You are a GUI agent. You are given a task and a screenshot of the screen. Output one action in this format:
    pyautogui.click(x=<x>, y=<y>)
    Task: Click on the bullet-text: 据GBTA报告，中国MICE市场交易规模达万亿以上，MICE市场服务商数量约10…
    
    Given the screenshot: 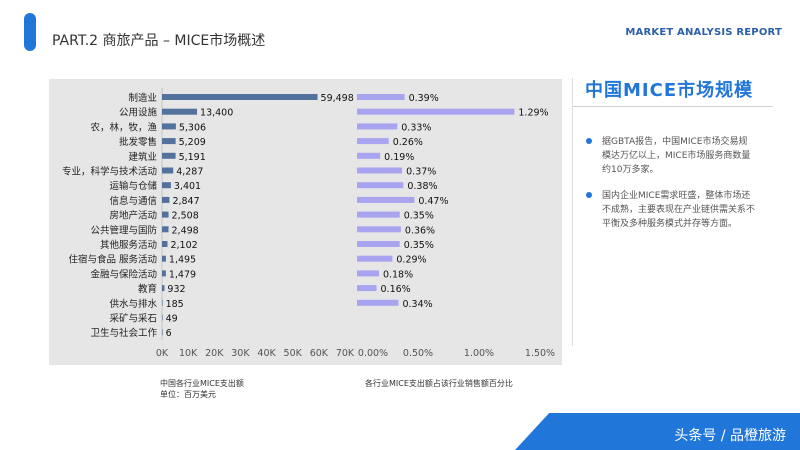 What is the action you would take?
    pyautogui.click(x=676, y=156)
    